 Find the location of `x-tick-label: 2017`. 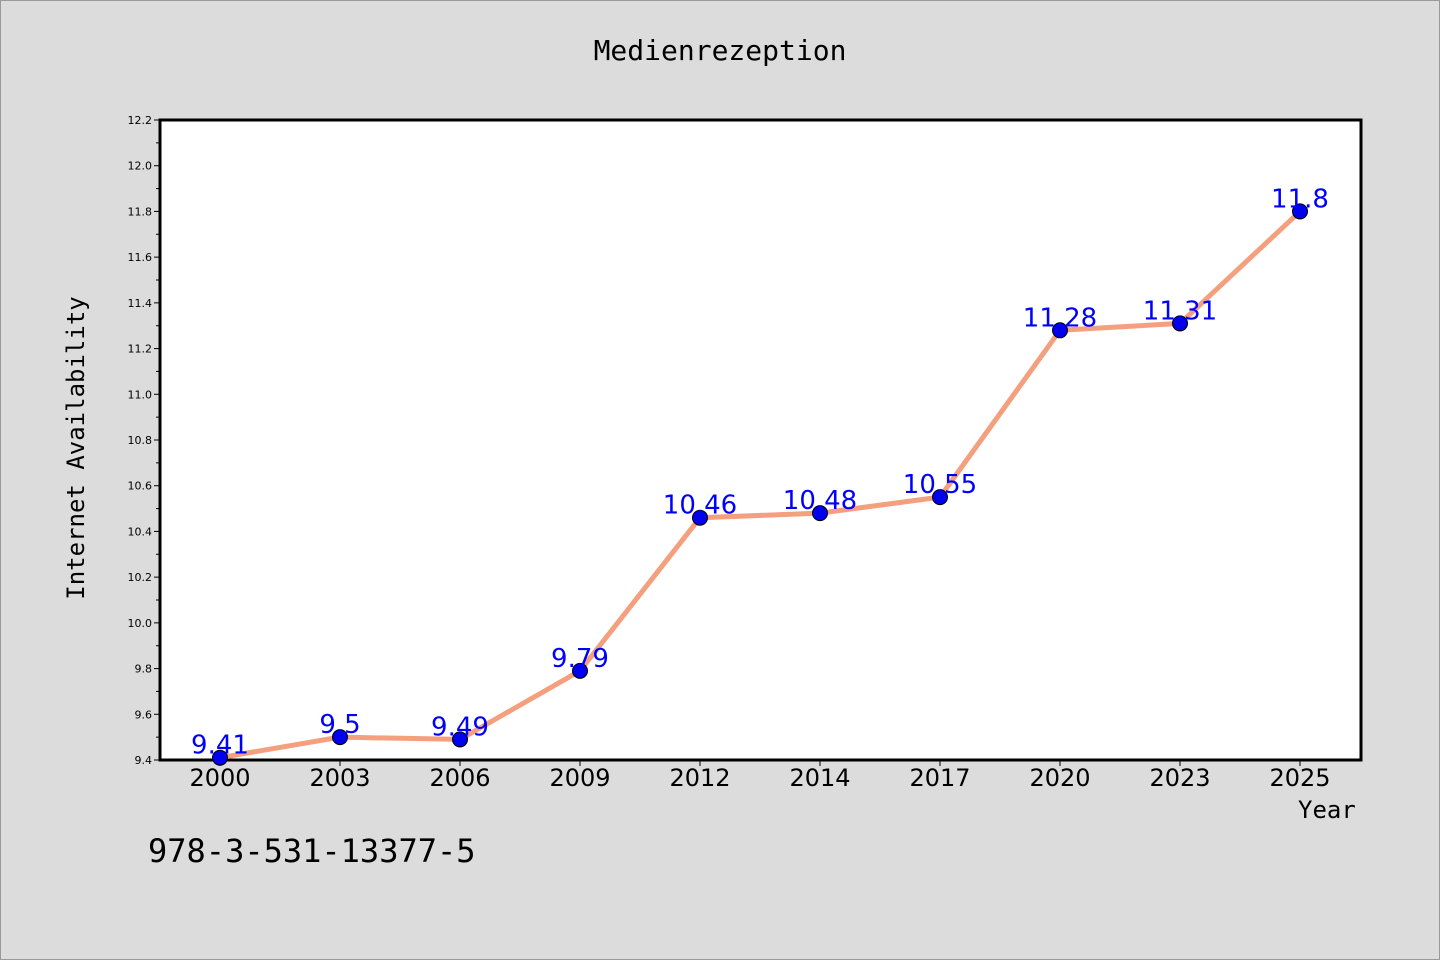

x-tick-label: 2017 is located at coordinates (939, 778).